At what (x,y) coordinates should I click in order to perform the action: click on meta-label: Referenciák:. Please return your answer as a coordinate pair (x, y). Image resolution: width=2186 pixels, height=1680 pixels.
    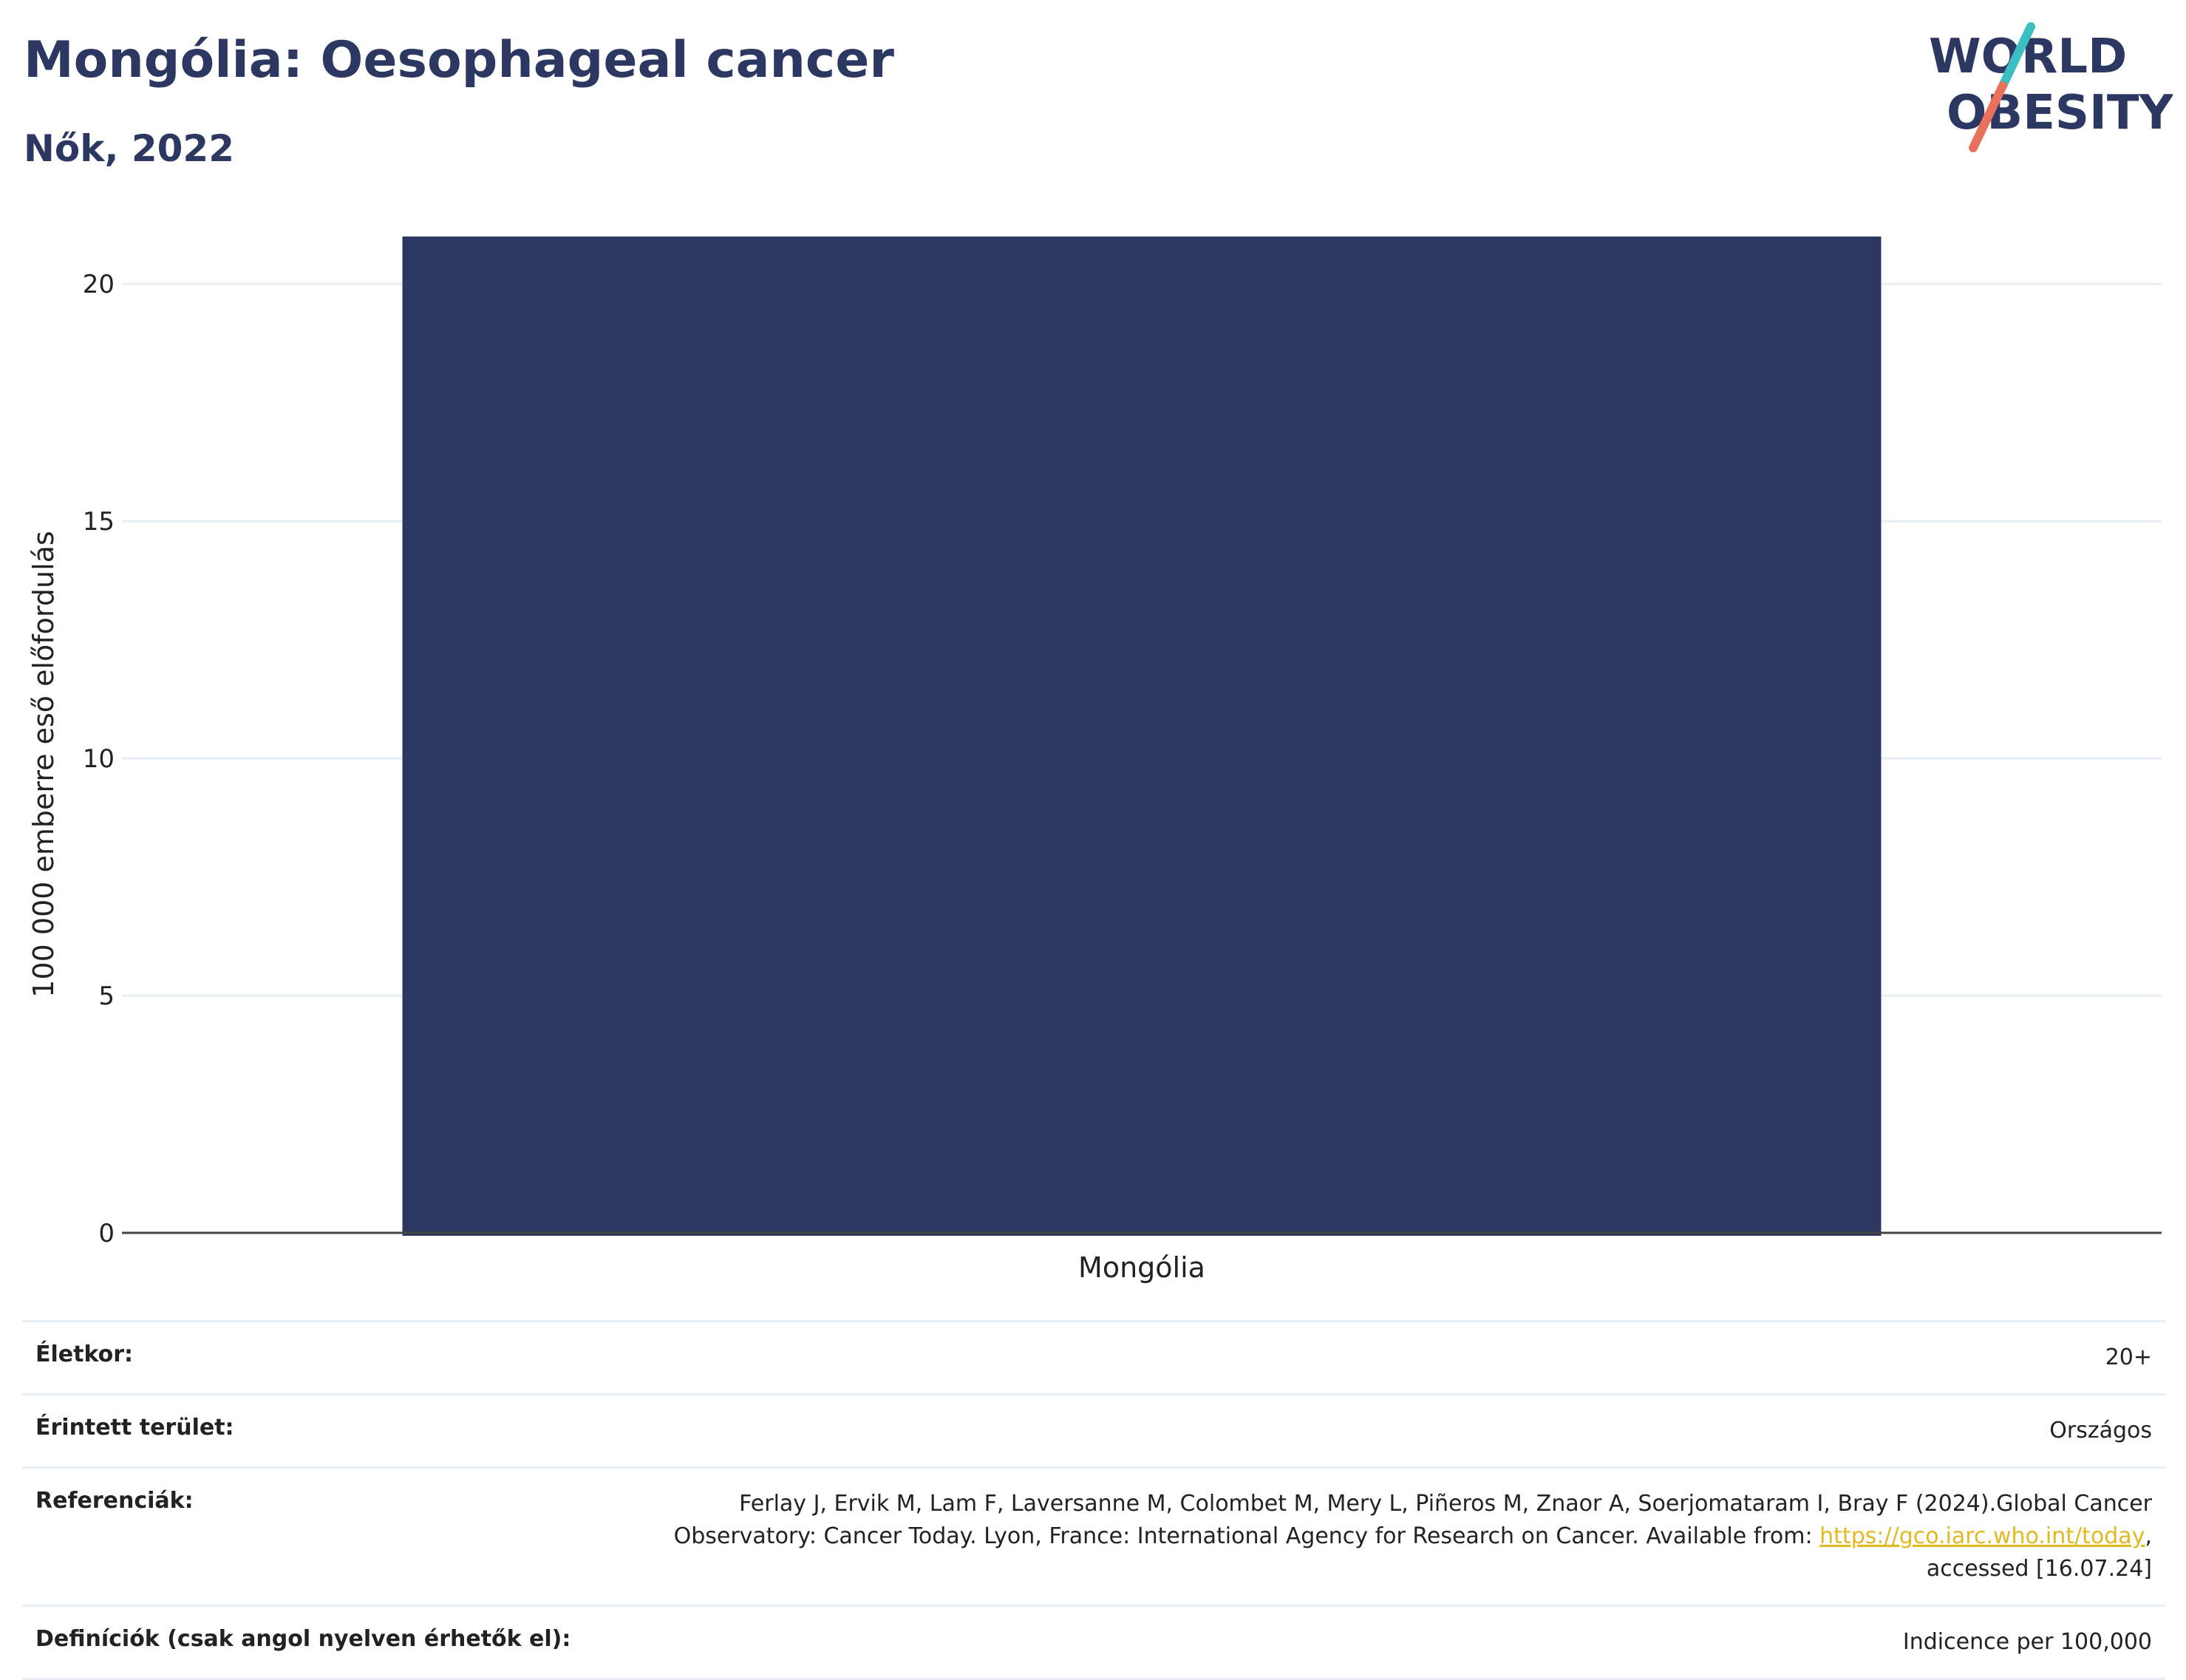
    Looking at the image, I should click on (114, 1501).